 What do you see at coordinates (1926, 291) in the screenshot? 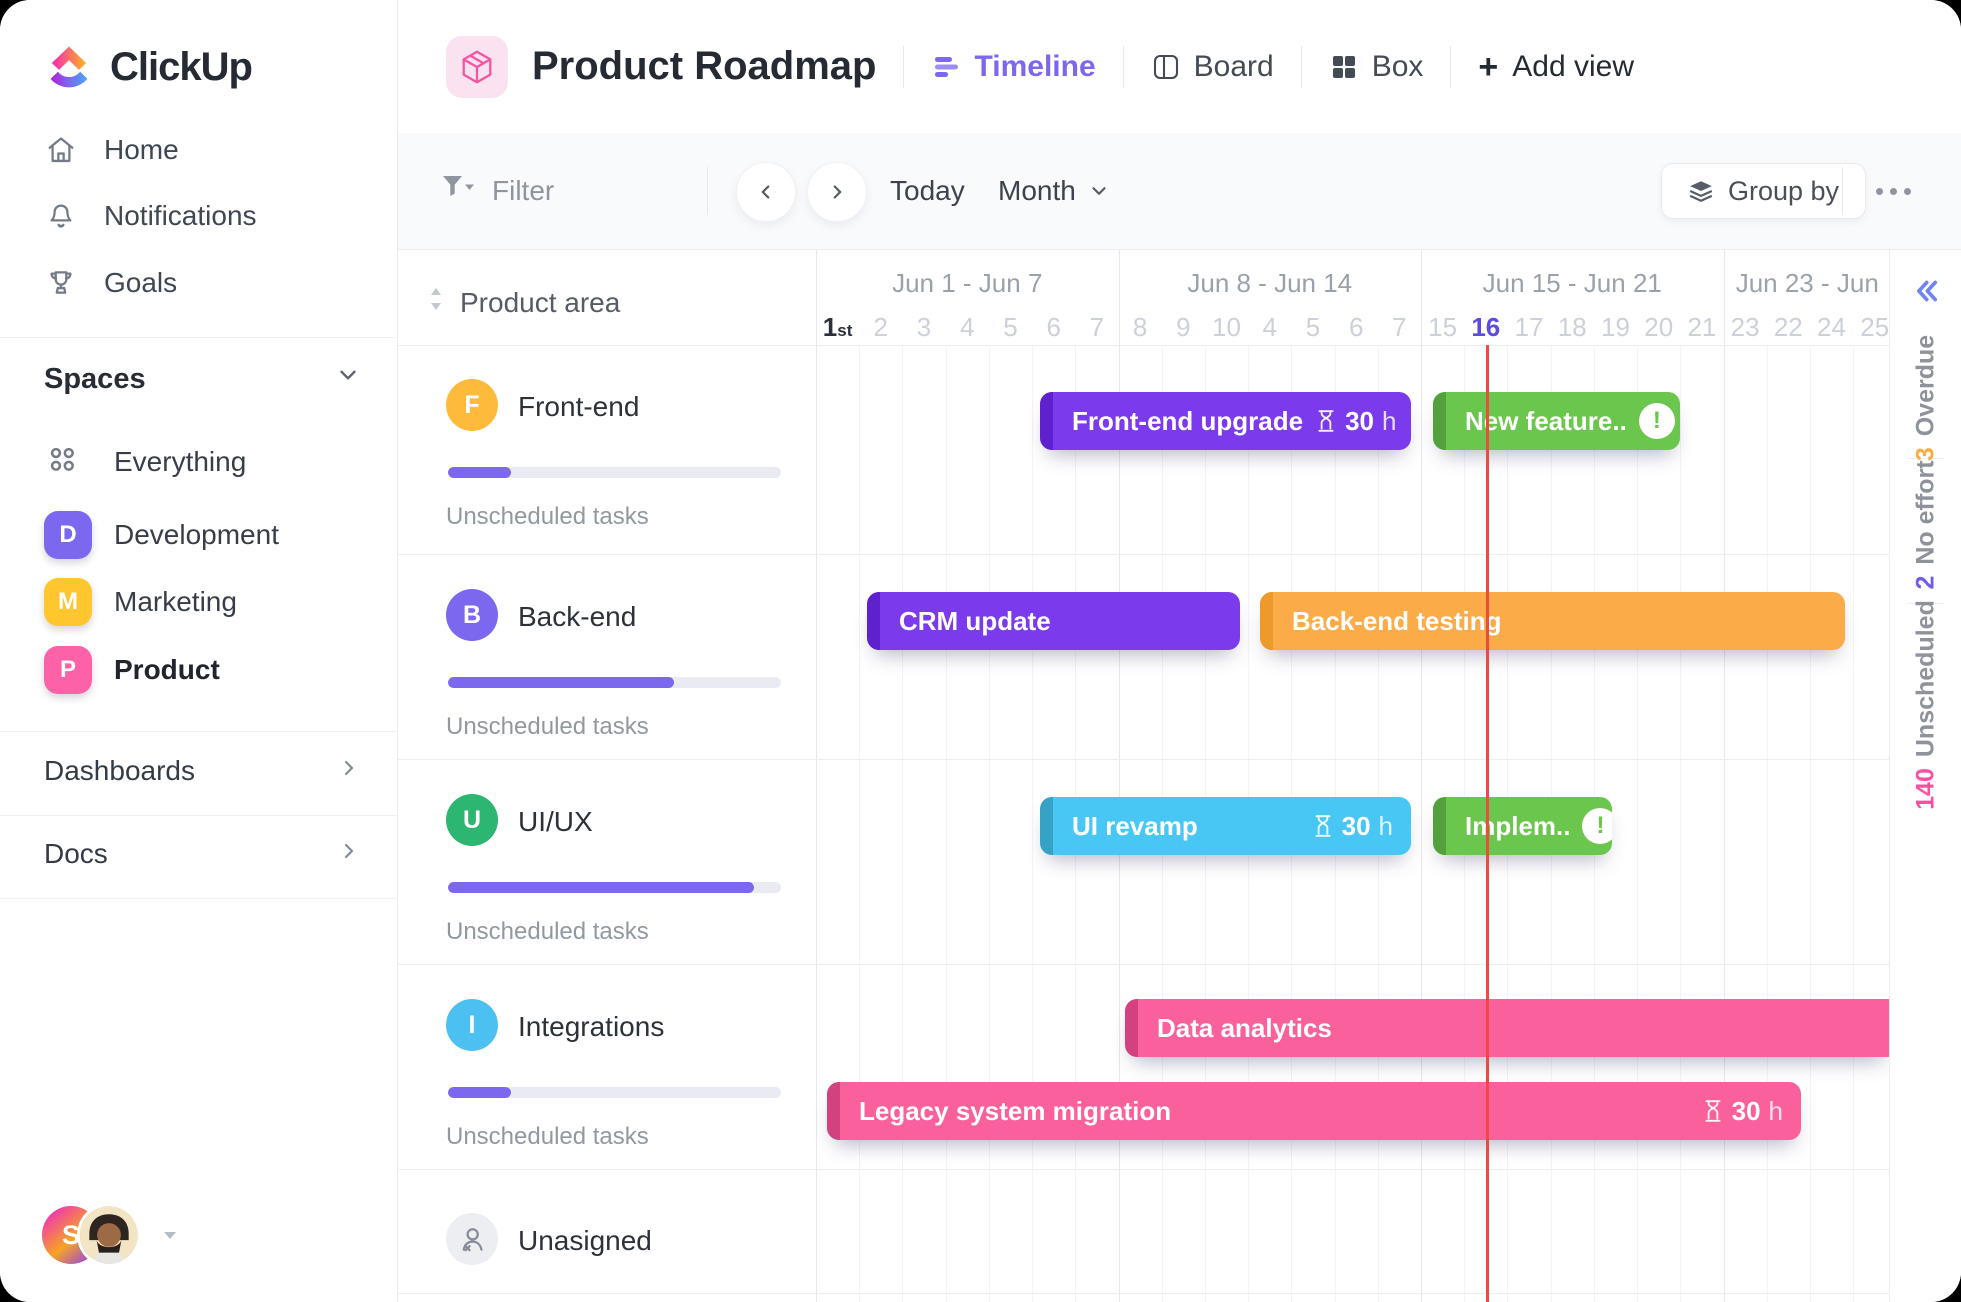
I see `collapse-panel-icon` at bounding box center [1926, 291].